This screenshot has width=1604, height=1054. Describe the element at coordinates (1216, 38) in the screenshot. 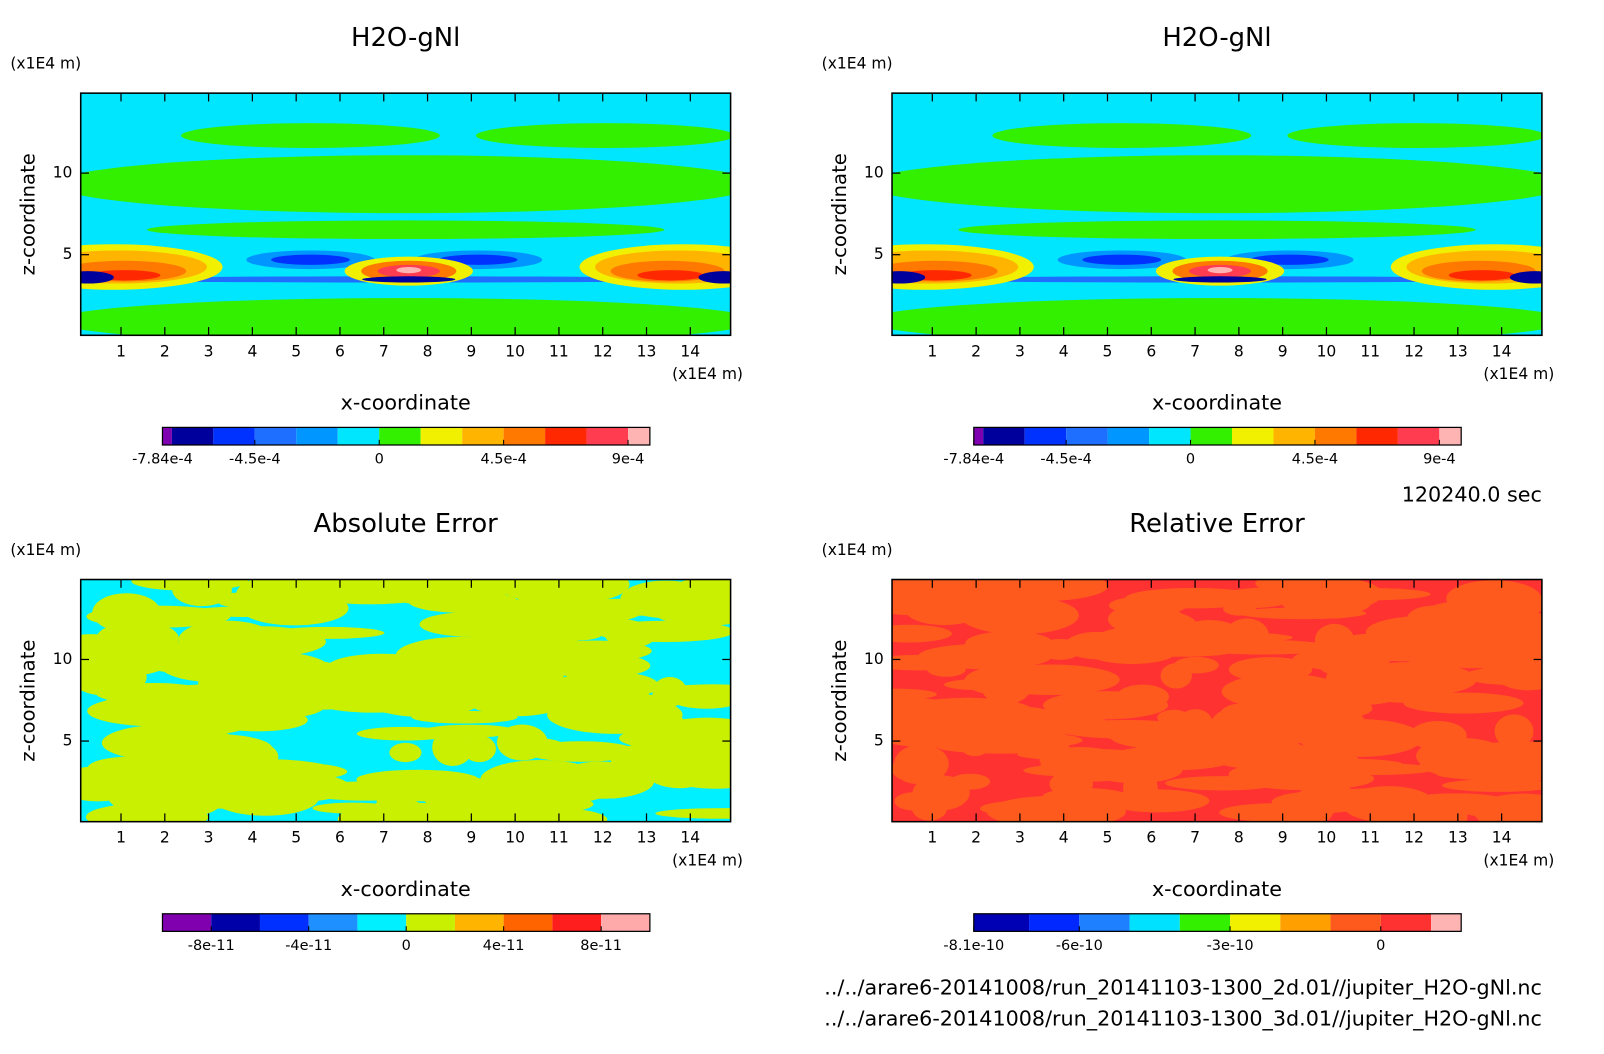

I see `chart-title: H2O-gNl` at that location.